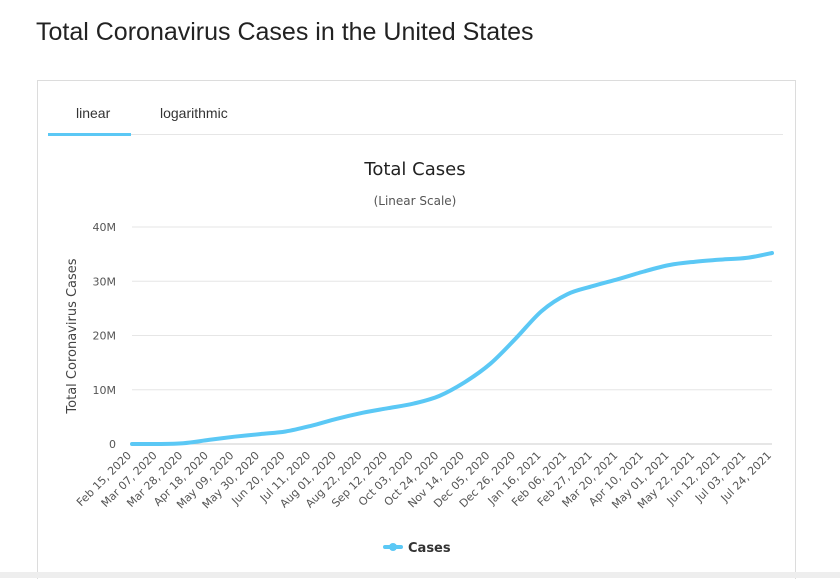 This screenshot has width=840, height=579. What do you see at coordinates (415, 108) in the screenshot?
I see `scale-tabs: linear logarithmic` at bounding box center [415, 108].